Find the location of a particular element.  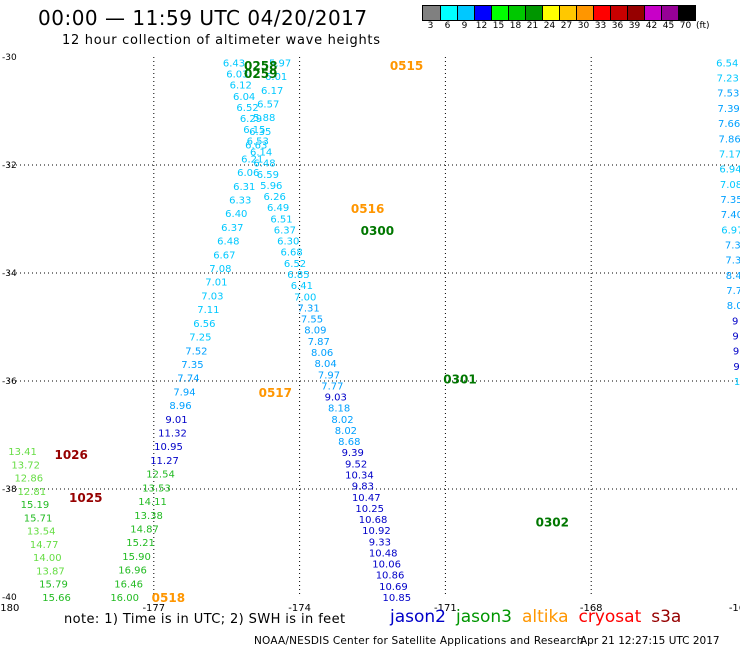

wave-height-value: 7.40 is located at coordinates (730, 215).